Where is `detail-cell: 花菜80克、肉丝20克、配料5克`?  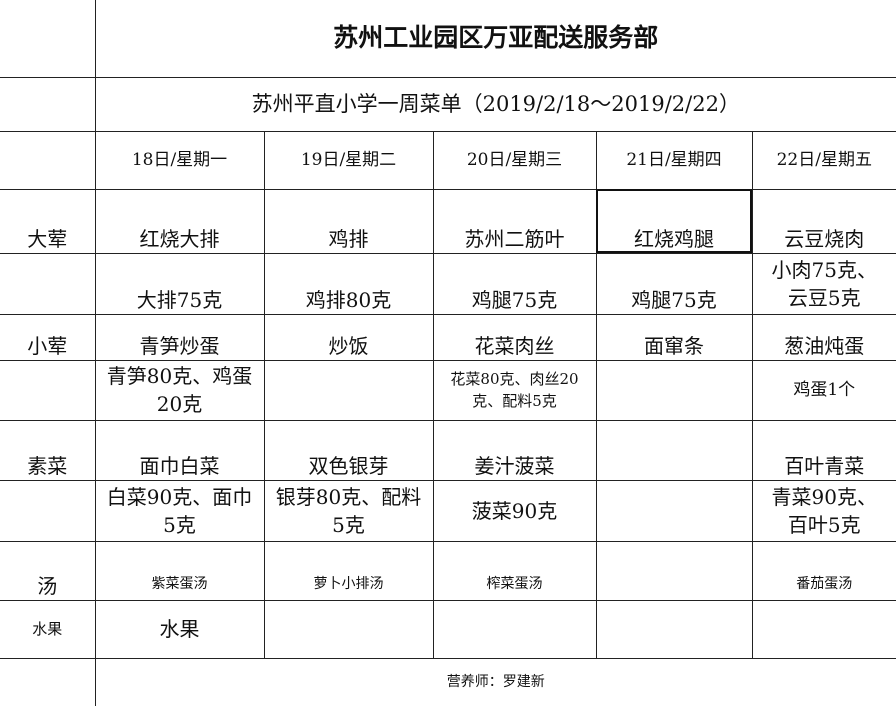 detail-cell: 花菜80克、肉丝20克、配料5克 is located at coordinates (514, 390).